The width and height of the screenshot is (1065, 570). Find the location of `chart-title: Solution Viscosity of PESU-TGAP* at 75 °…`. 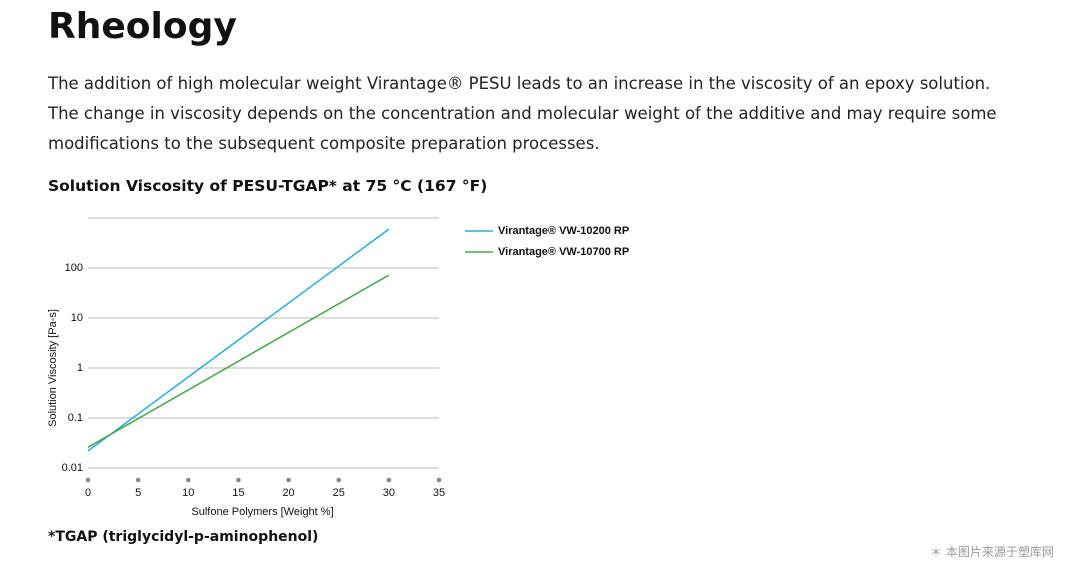

chart-title: Solution Viscosity of PESU-TGAP* at 75 °… is located at coordinates (268, 186).